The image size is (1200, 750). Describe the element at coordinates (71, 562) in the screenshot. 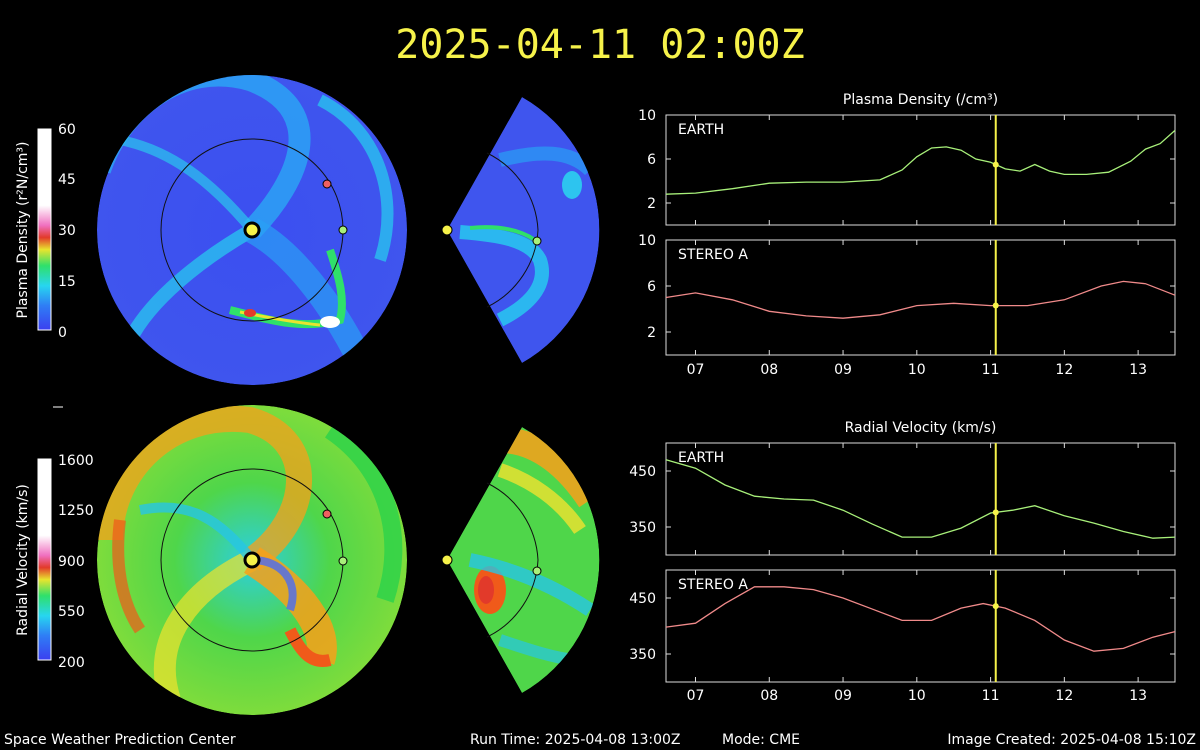

I see `velocity-tick-2: 900` at that location.